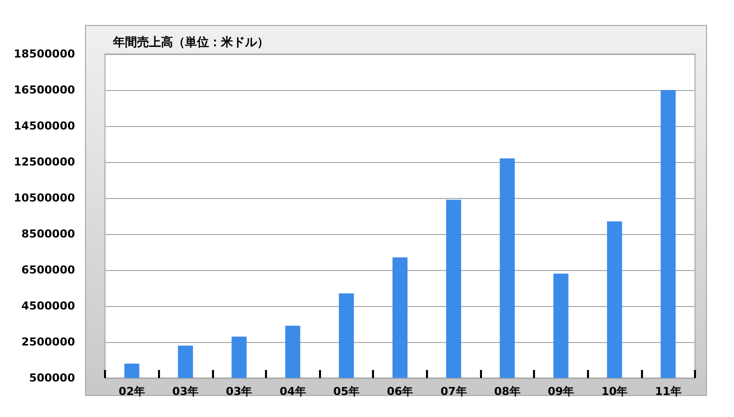  I want to click on x-tick-label: 05年, so click(346, 391).